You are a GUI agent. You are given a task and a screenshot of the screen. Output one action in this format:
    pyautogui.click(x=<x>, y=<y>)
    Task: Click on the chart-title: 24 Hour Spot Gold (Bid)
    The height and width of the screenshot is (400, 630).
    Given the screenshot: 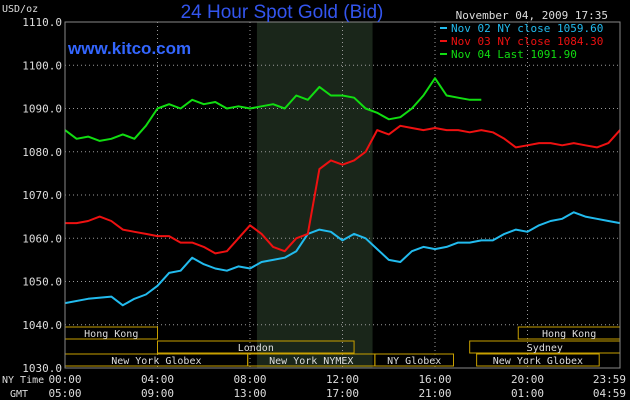 What is the action you would take?
    pyautogui.click(x=282, y=12)
    